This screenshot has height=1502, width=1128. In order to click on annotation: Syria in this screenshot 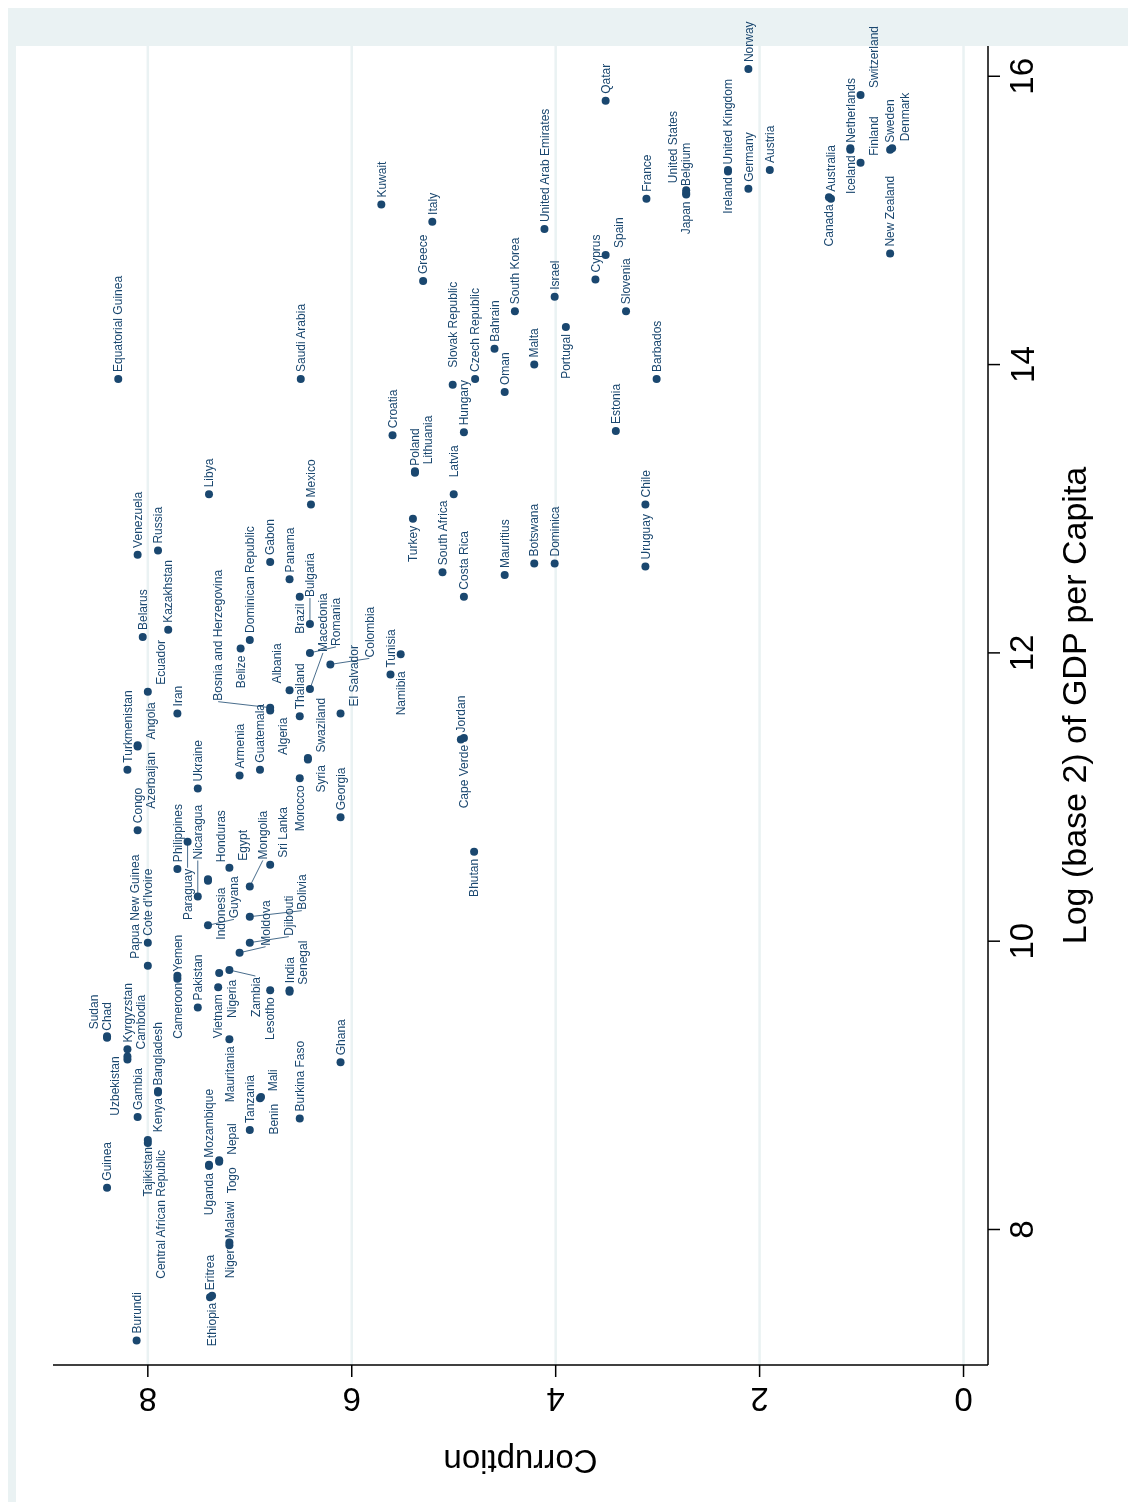, I will do `click(321, 778)`.